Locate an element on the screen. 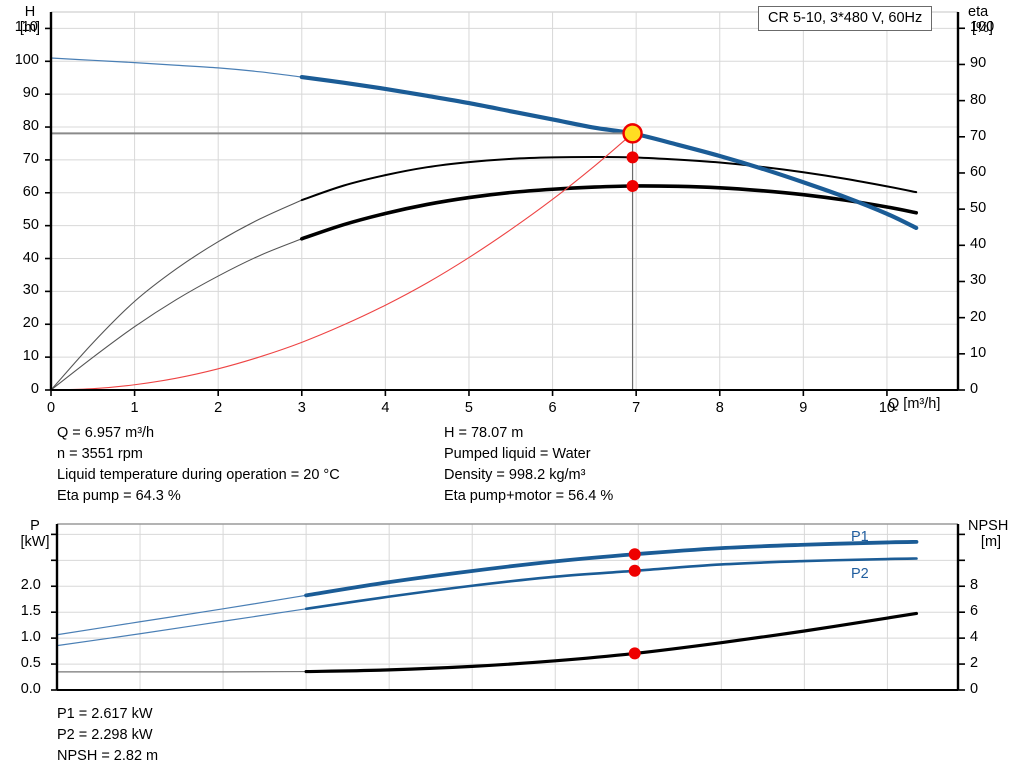 The height and width of the screenshot is (781, 1024). lower-y2-tick-0: 0 is located at coordinates (974, 689).